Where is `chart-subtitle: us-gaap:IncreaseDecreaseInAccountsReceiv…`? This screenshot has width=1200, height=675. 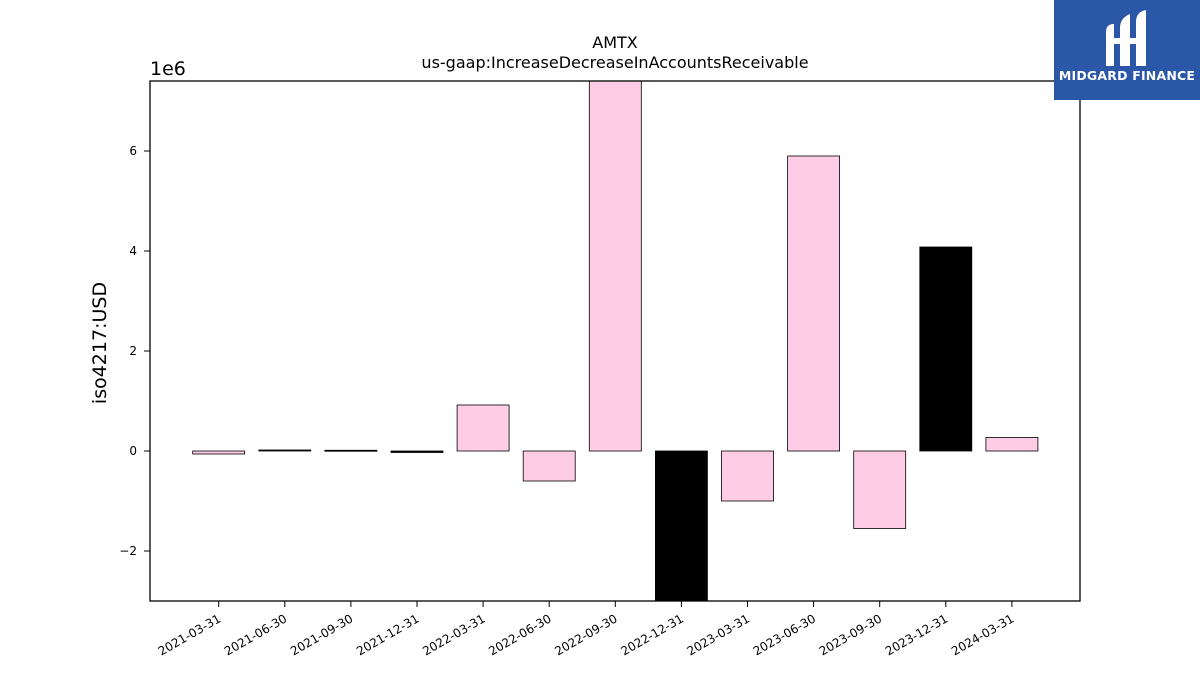
chart-subtitle: us-gaap:IncreaseDecreaseInAccountsReceiv… is located at coordinates (614, 62).